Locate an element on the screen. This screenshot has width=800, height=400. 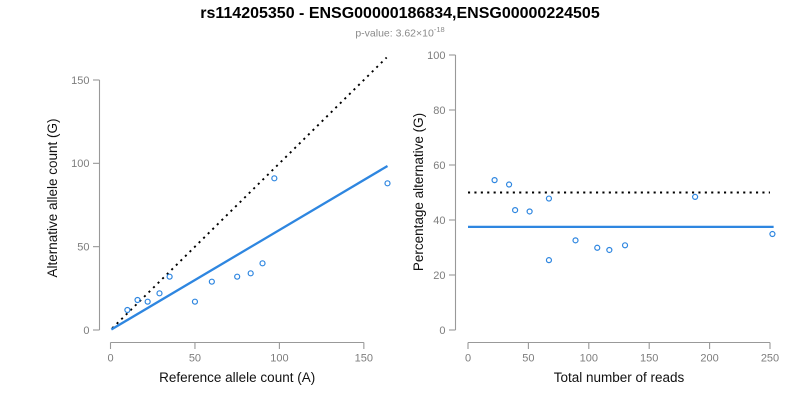
pvalue-text: p-value: 3.62×10 is located at coordinates (394, 33).